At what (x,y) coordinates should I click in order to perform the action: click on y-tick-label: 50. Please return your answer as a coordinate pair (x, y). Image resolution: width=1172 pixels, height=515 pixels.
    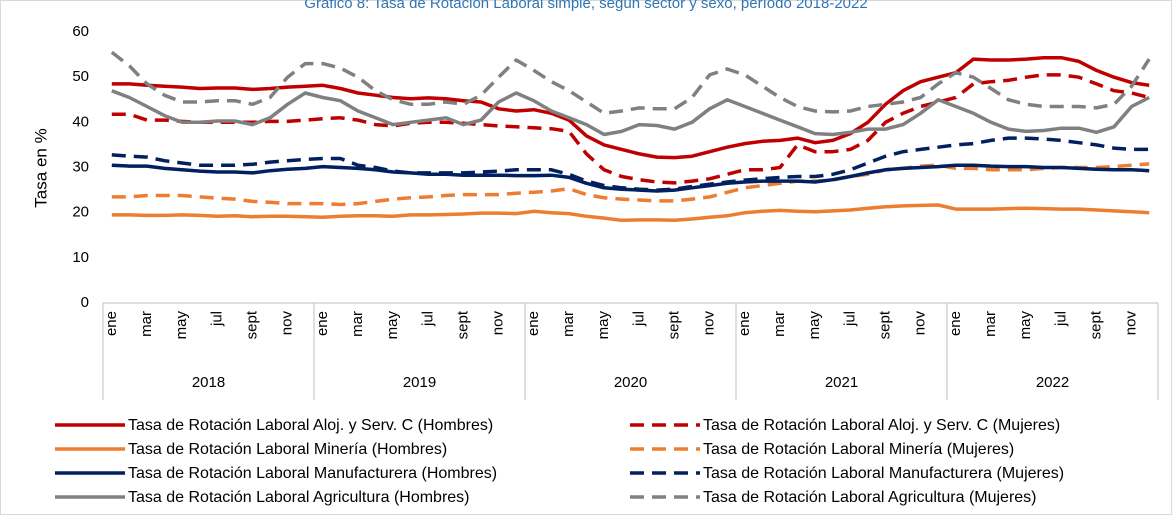
    Looking at the image, I should click on (80, 76).